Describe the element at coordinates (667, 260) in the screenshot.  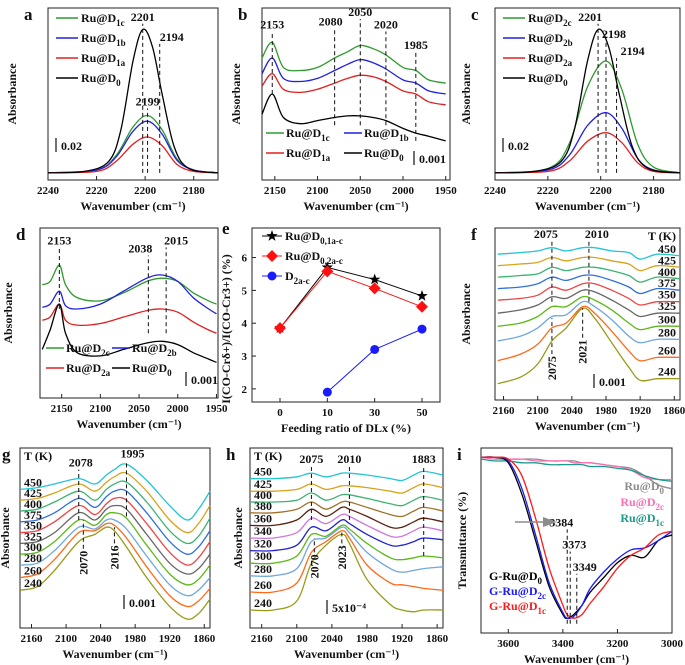
I see `series-temperature-label: 425` at that location.